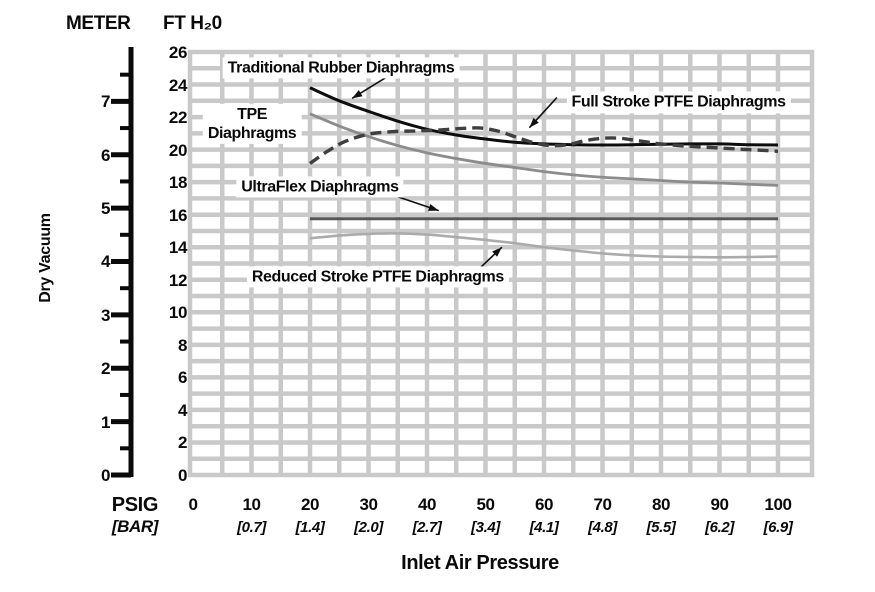 This screenshot has height=592, width=875. What do you see at coordinates (544, 149) in the screenshot?
I see `curve-tpe-diaphragms` at bounding box center [544, 149].